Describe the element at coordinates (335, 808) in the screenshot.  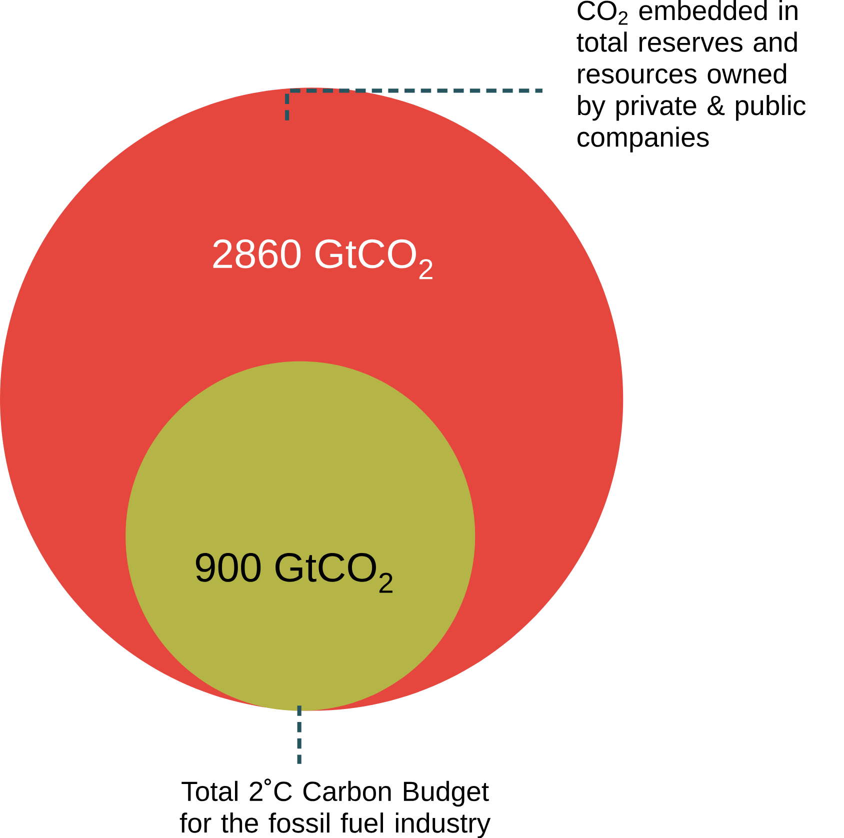
I see `category-label: Total 2˚C Carbon Budget for the fossil fuel industry` at that location.